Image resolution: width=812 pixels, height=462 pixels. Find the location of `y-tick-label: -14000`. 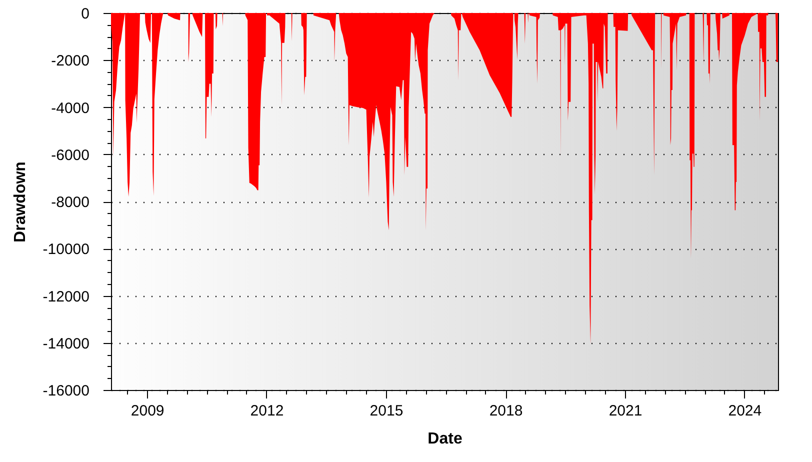

y-tick-label: -14000 is located at coordinates (66, 343).